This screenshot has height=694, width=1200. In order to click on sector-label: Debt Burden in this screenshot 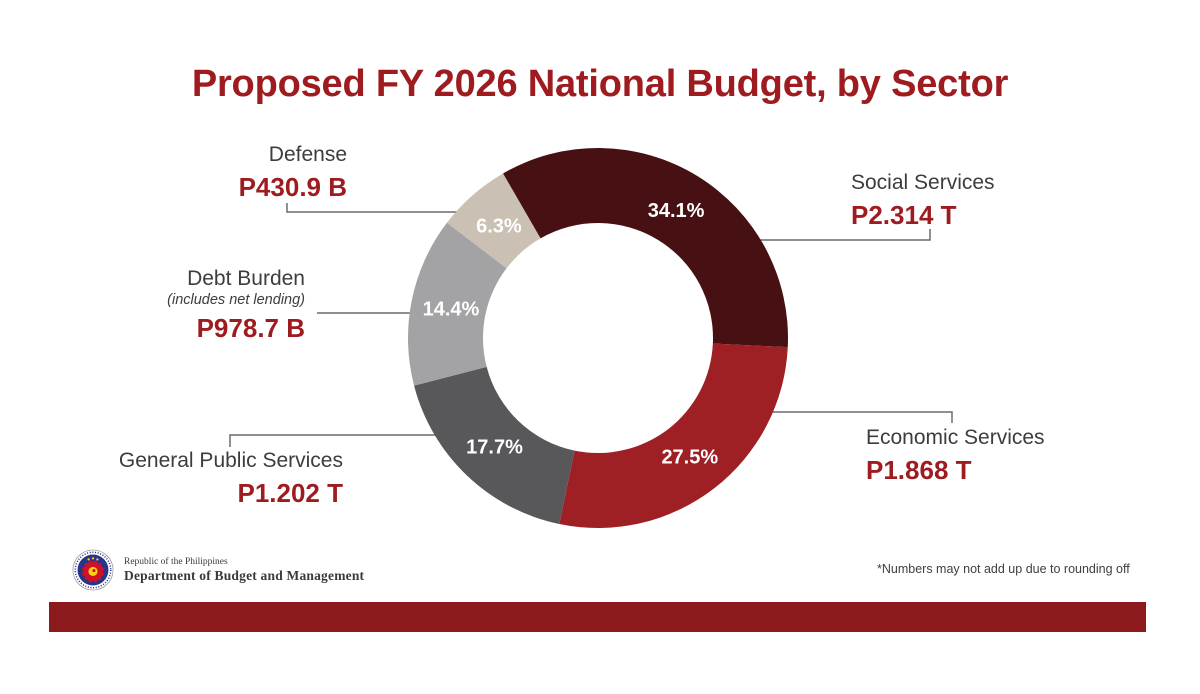, I will do `click(246, 278)`.